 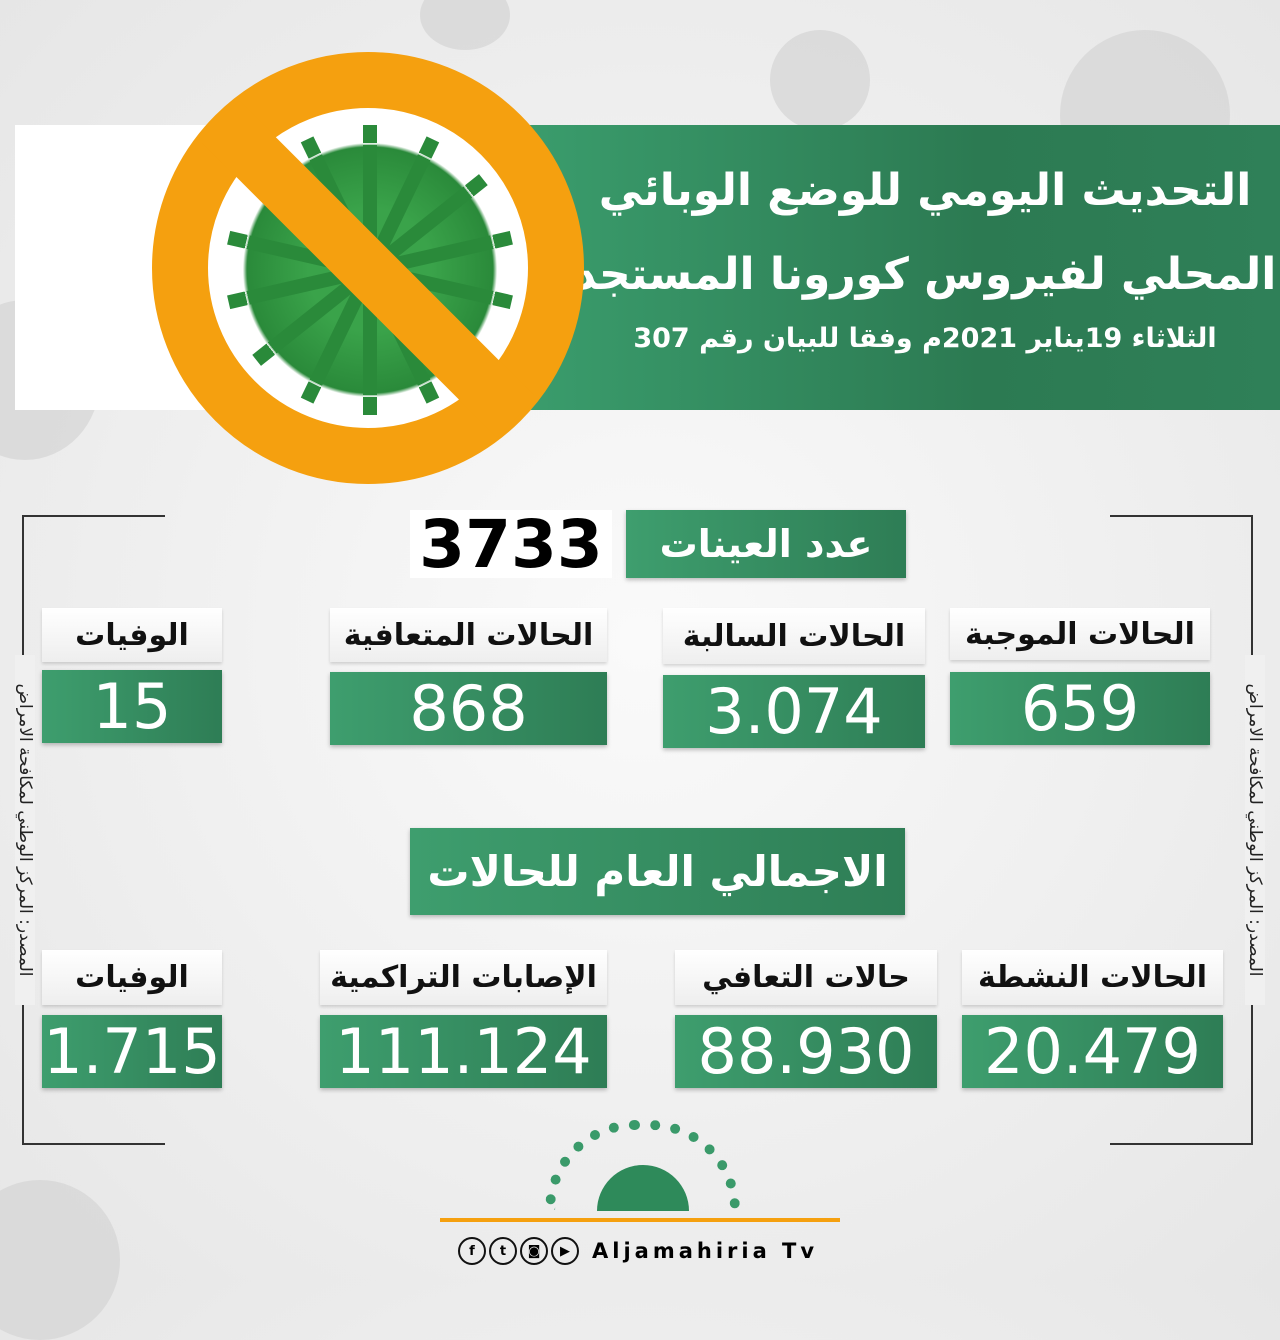 What do you see at coordinates (925, 274) in the screenshot?
I see `title-line-2: المحلي لفيروس كورونا المستجد` at bounding box center [925, 274].